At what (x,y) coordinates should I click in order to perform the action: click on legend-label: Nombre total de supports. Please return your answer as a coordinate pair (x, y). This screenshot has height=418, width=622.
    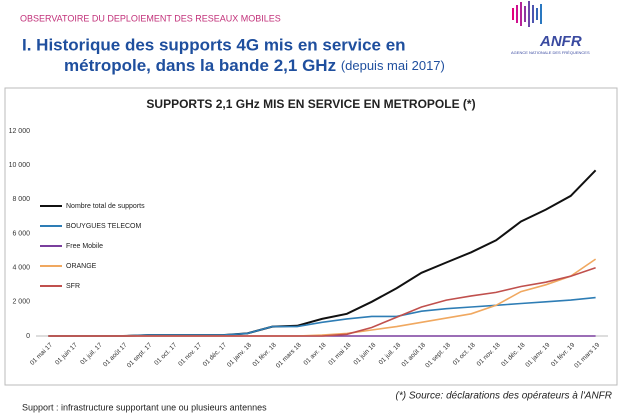
    Looking at the image, I should click on (105, 206).